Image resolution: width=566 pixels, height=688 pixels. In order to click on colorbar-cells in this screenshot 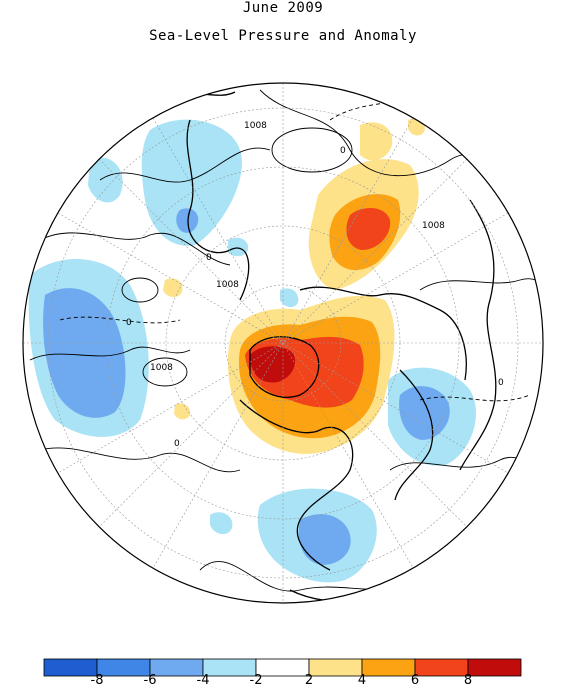, I will do `click(282, 667)`.